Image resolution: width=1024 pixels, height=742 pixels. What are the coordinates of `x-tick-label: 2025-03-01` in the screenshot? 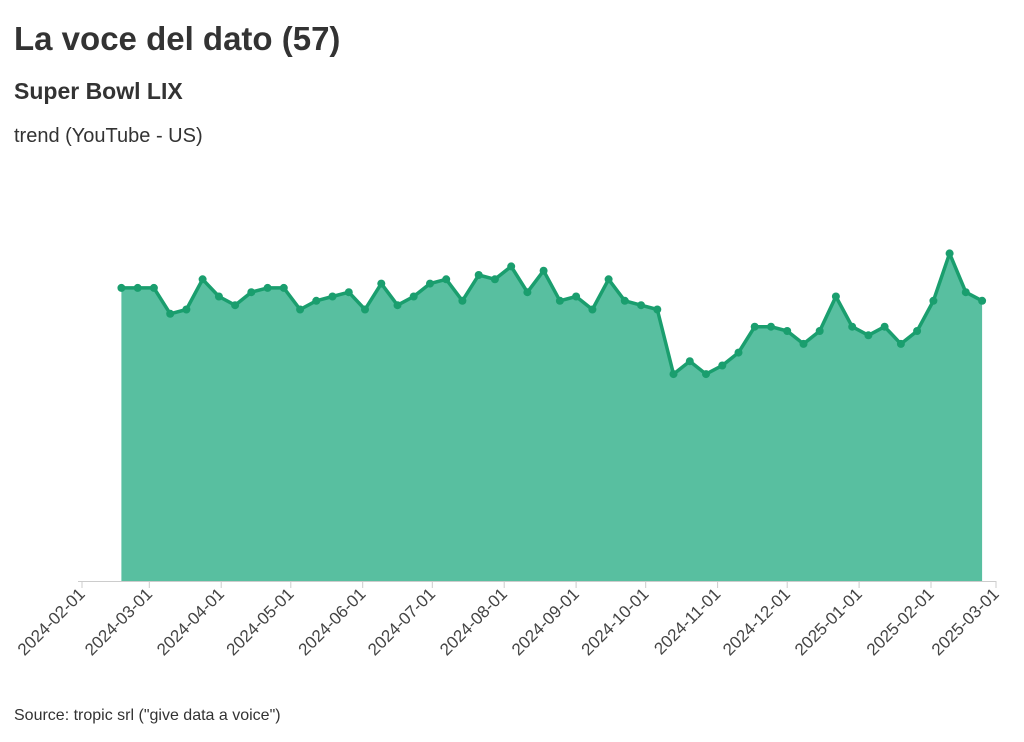 It's located at (965, 621).